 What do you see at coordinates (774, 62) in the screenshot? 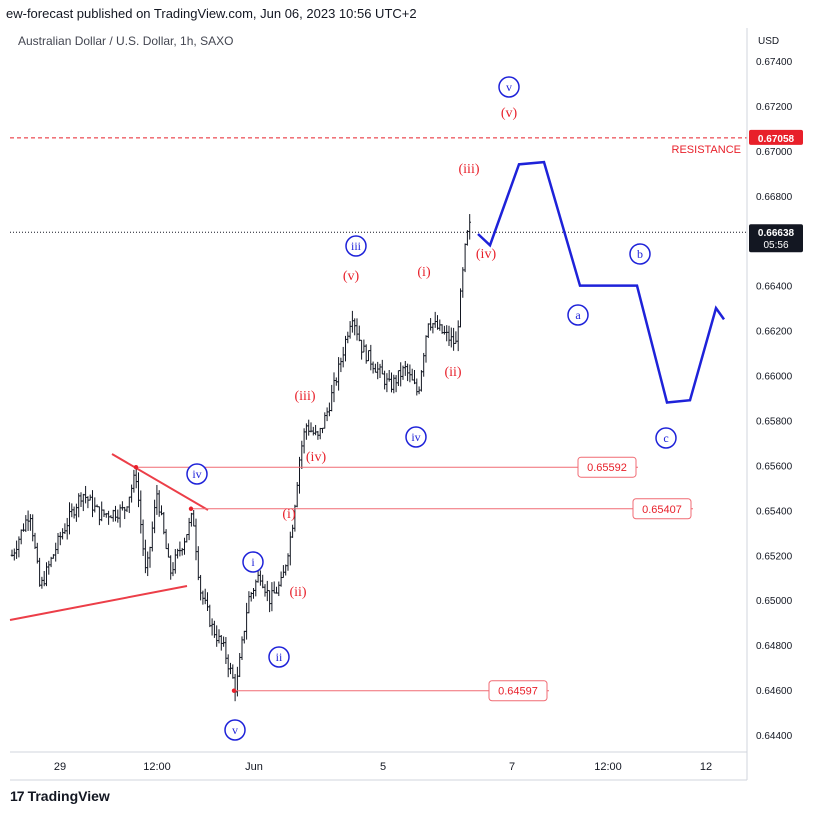
I see `y-tick-label: 0.67400` at bounding box center [774, 62].